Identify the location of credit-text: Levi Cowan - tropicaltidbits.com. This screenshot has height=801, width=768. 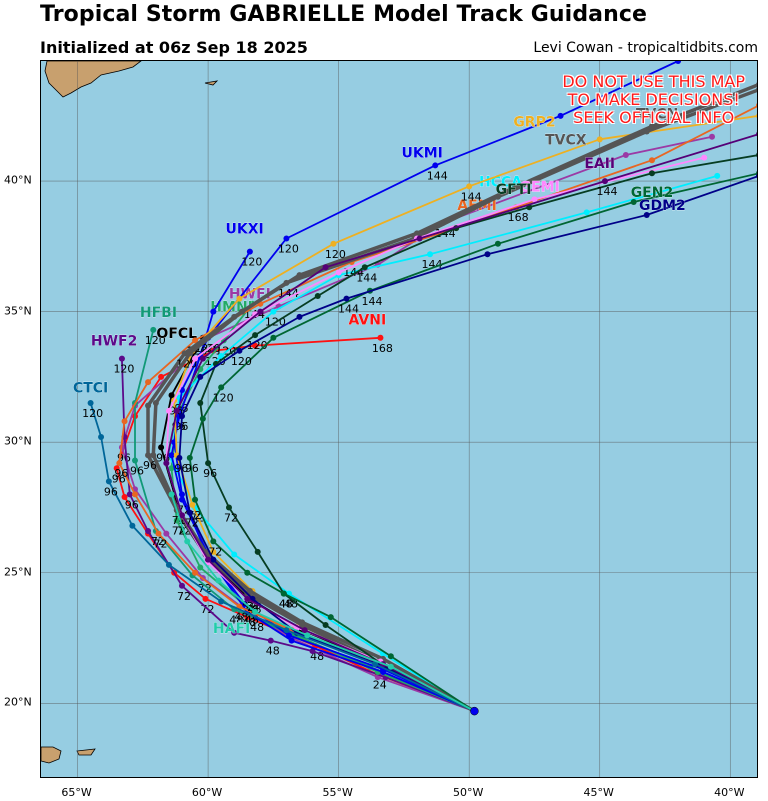
(645, 48).